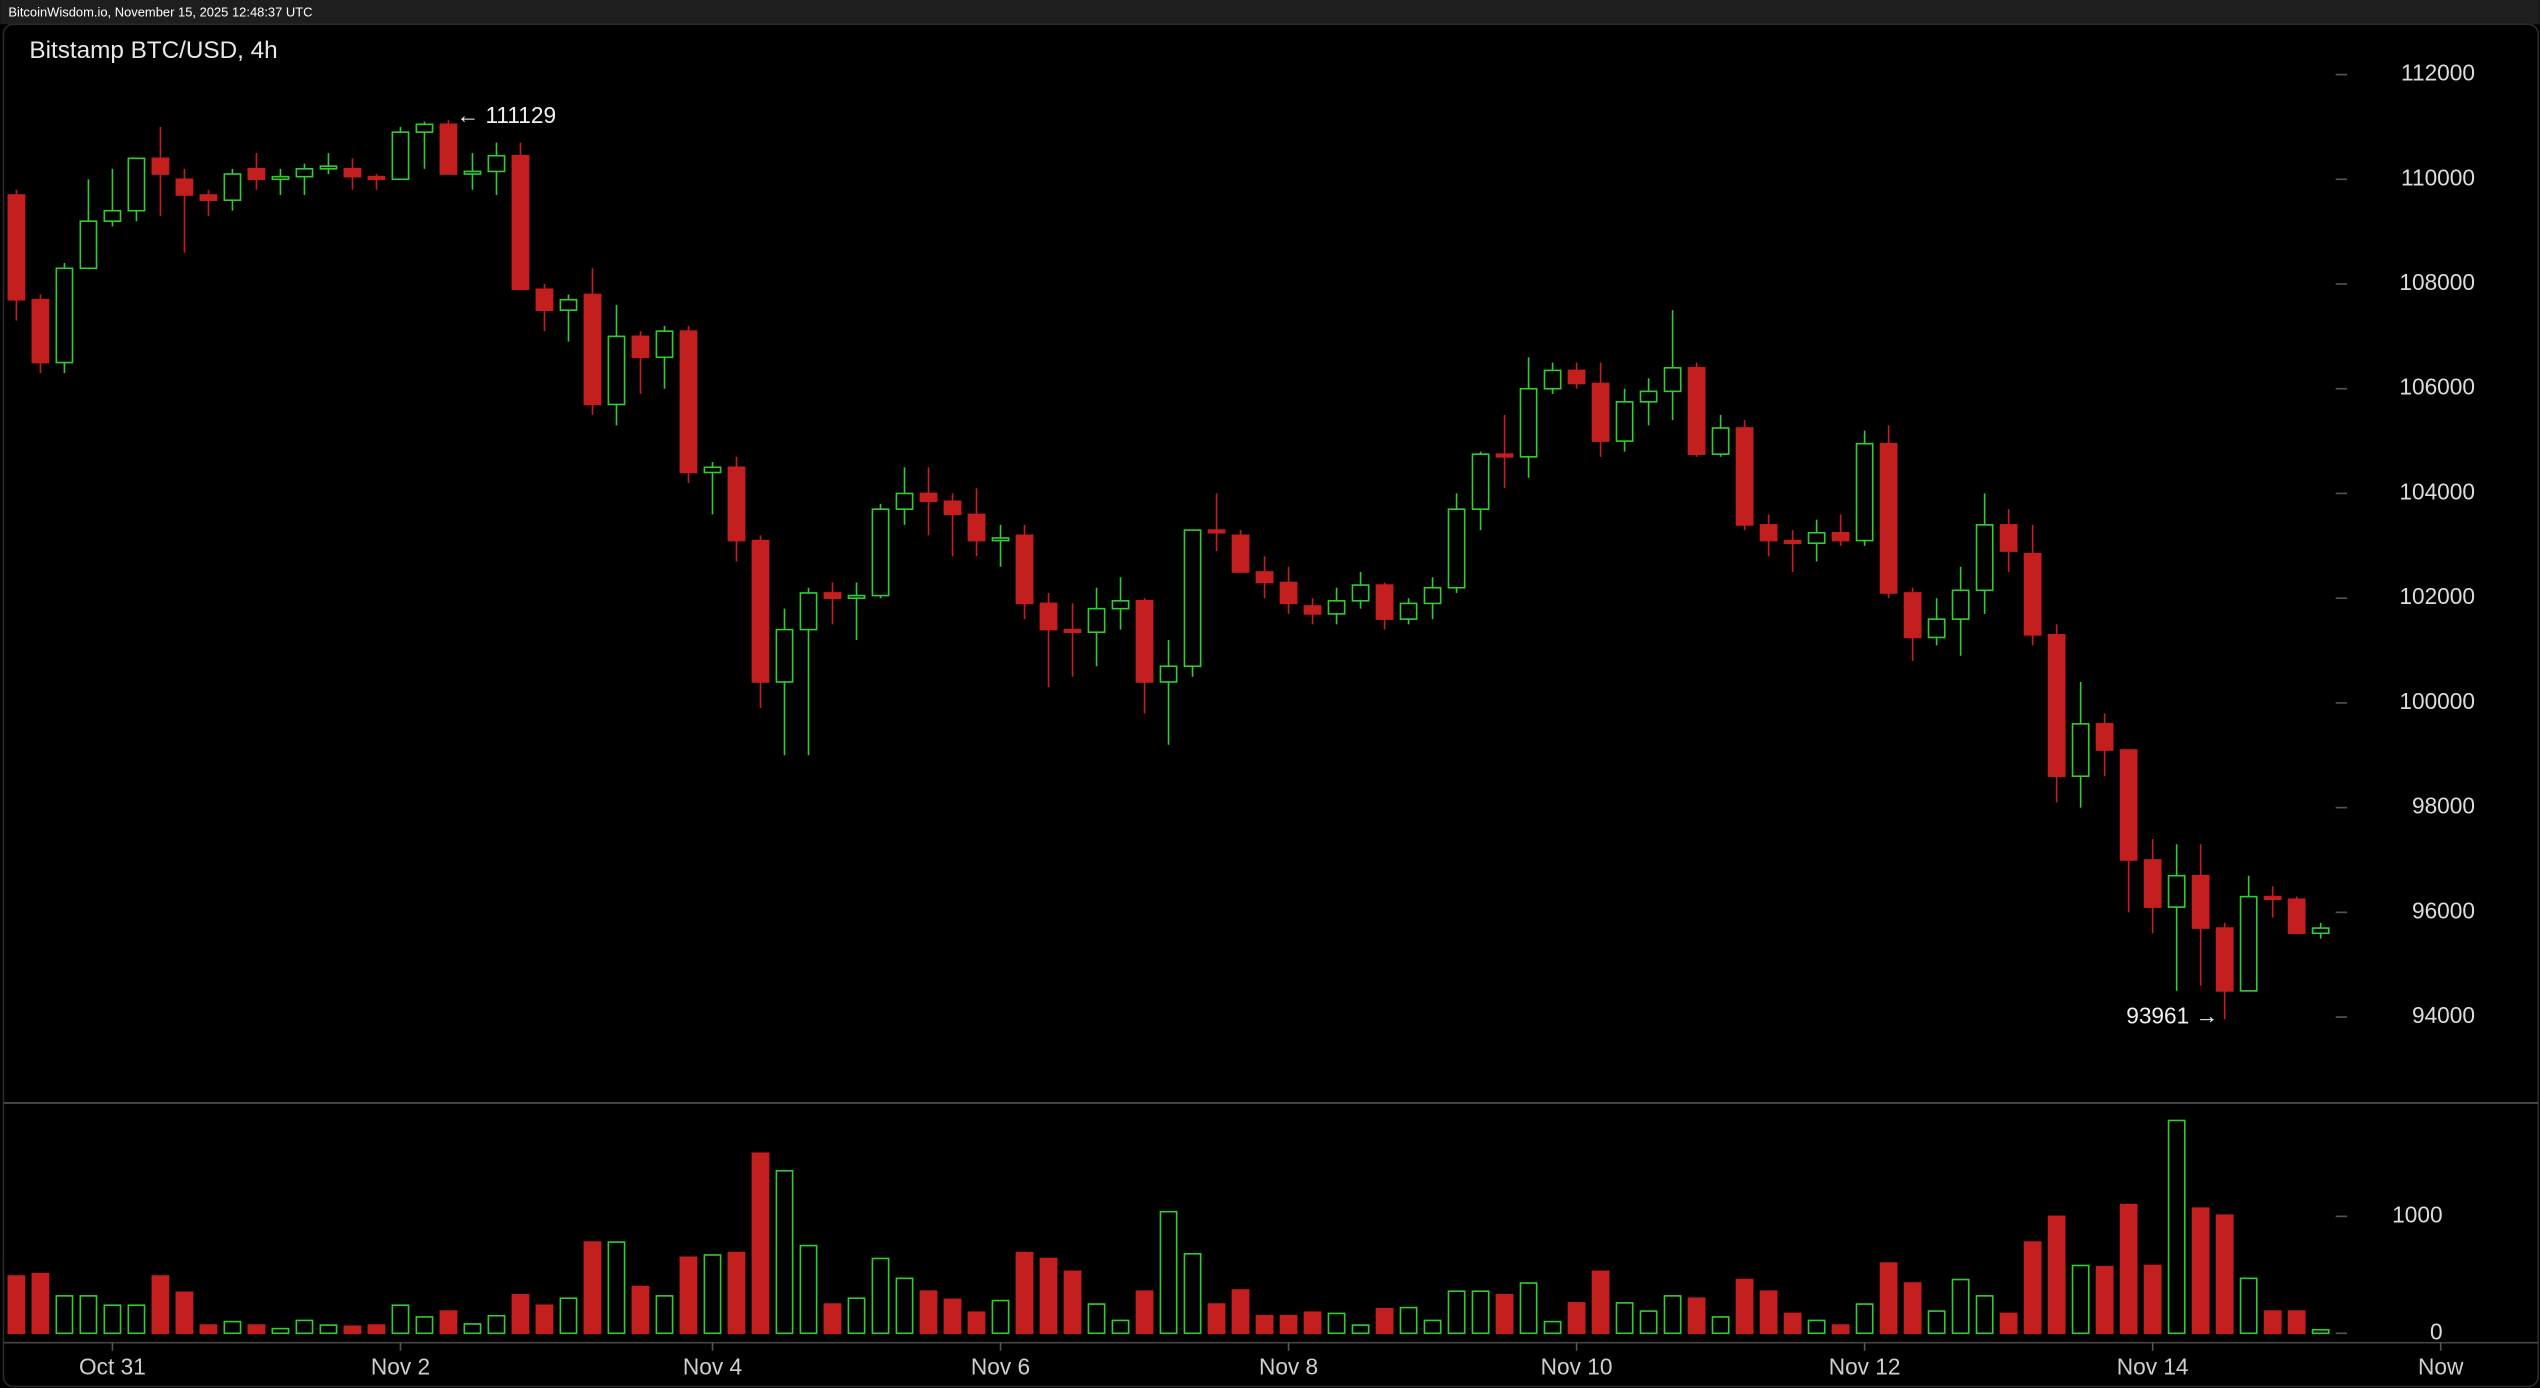 The image size is (2540, 1388). I want to click on x-tick-label: Nov 4, so click(712, 1367).